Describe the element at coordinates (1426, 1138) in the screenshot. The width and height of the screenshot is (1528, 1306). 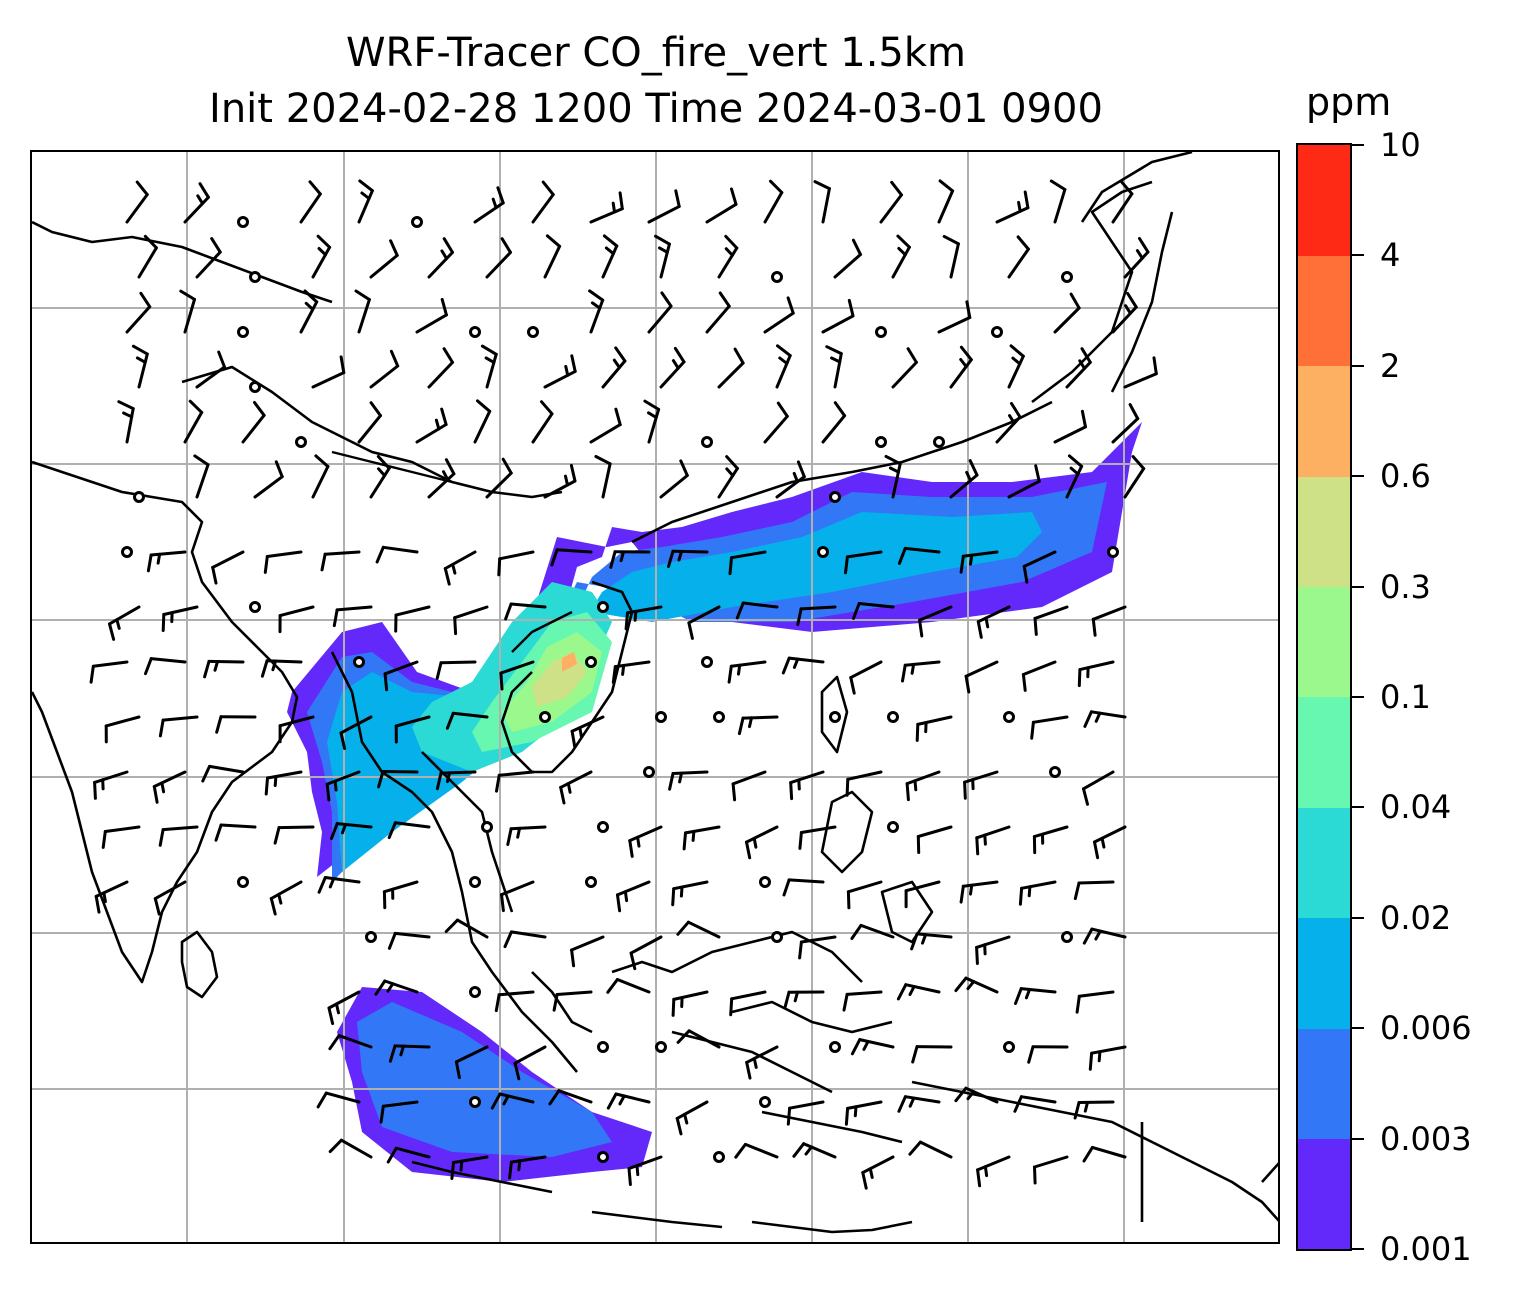
I see `colorbar-tick-label: 0.003` at that location.